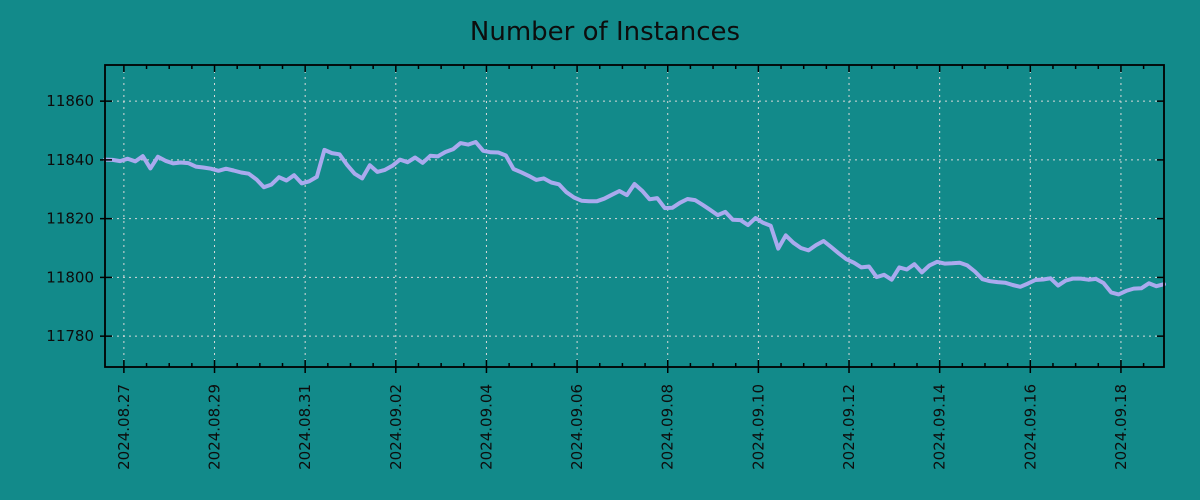  I want to click on x-tick-label: 2024.08.27, so click(124, 427).